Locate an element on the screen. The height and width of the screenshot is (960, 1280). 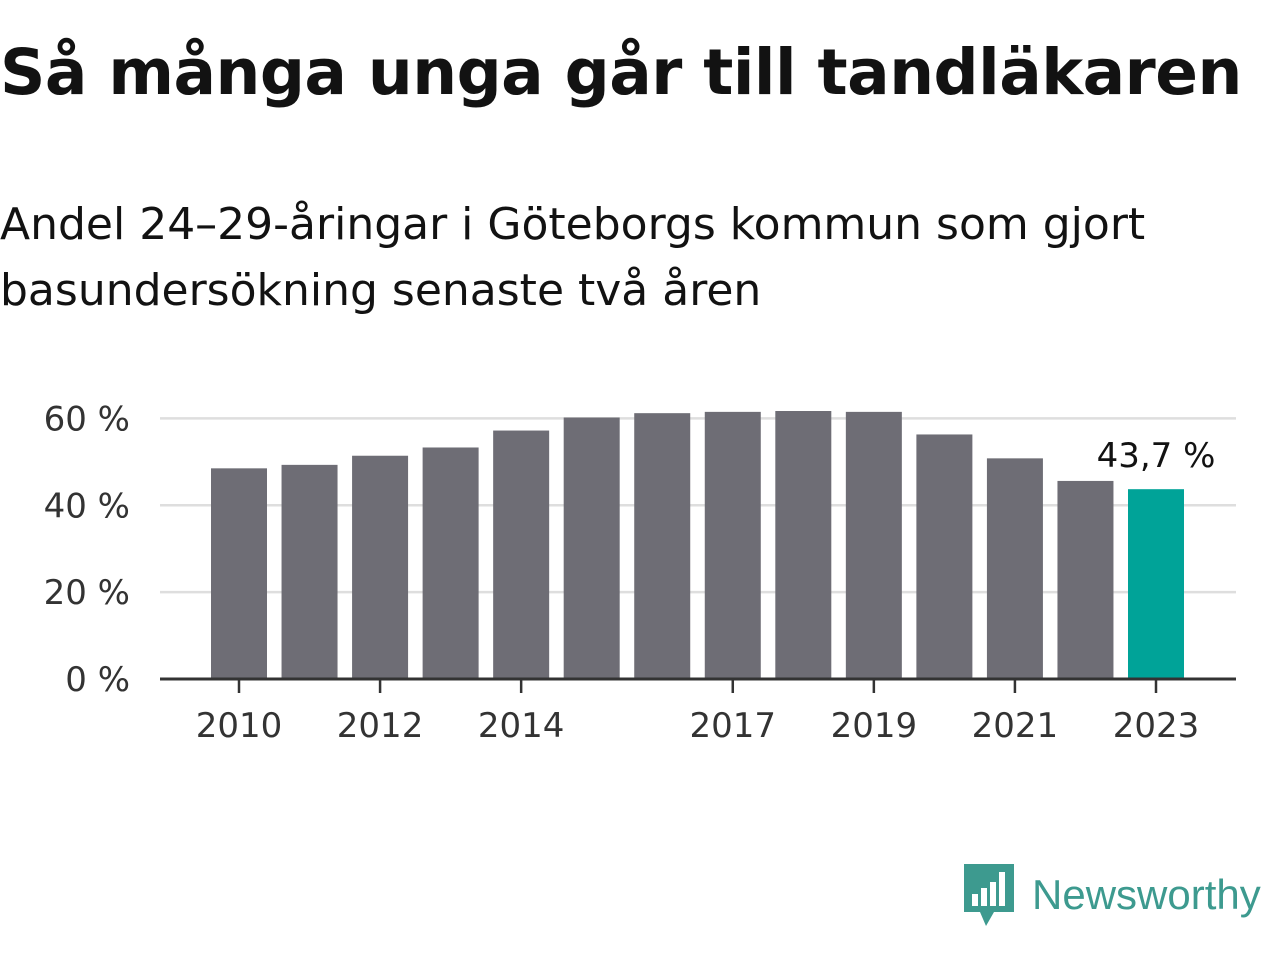
x-tick-label: 2019 is located at coordinates (874, 726).